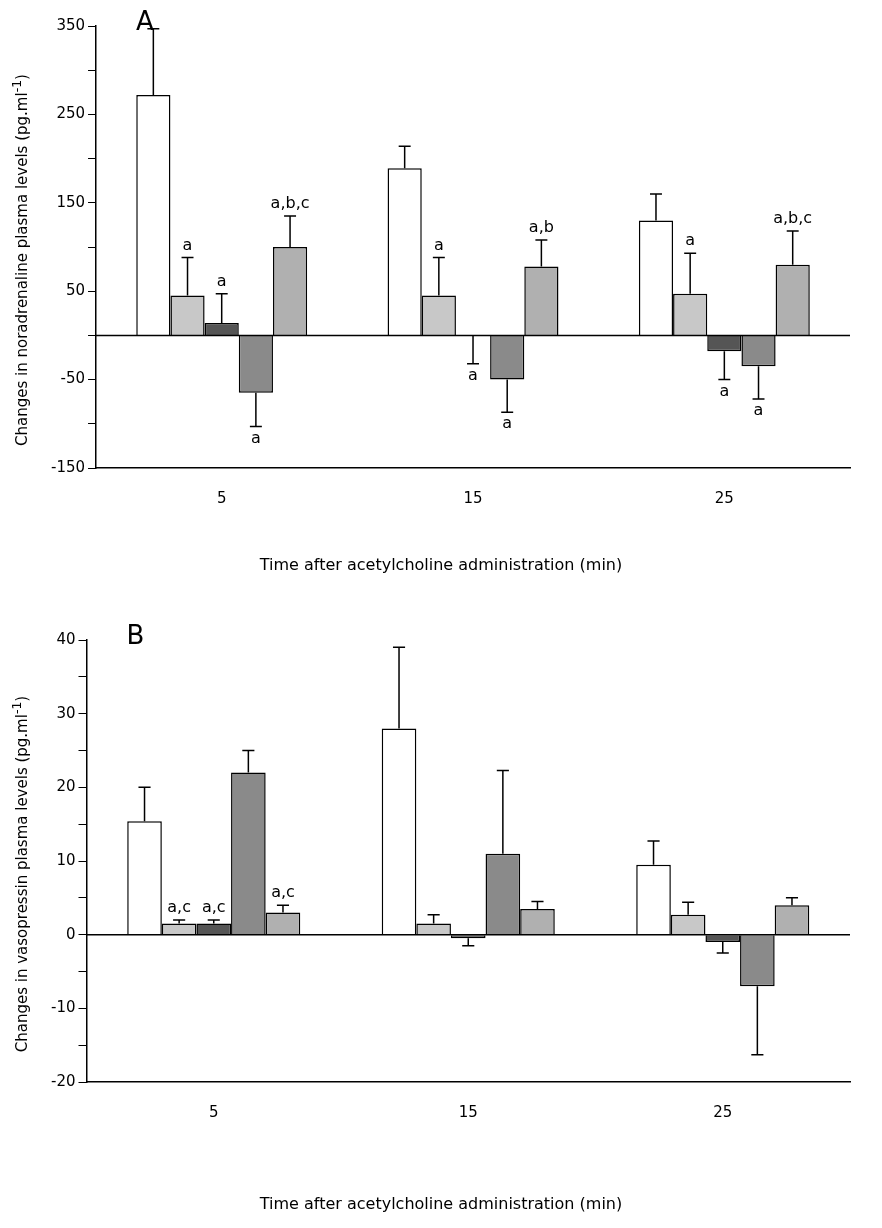 The image size is (882, 1228). What do you see at coordinates (66, 712) in the screenshot?
I see `y-tick-label: 30` at bounding box center [66, 712].